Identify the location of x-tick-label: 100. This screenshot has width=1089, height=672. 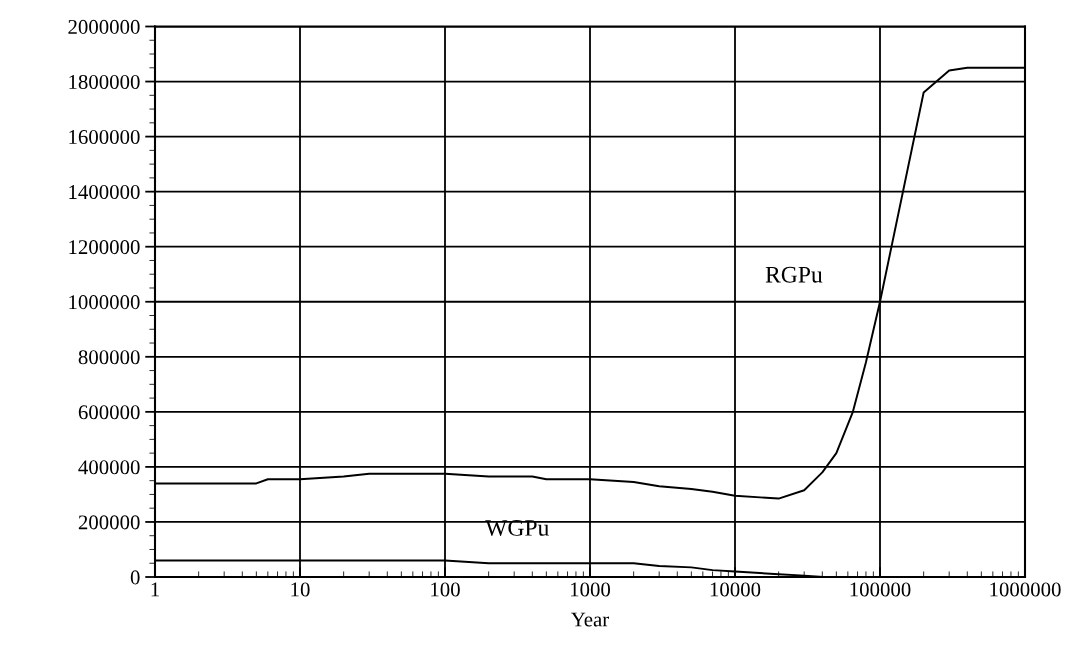
(445, 589).